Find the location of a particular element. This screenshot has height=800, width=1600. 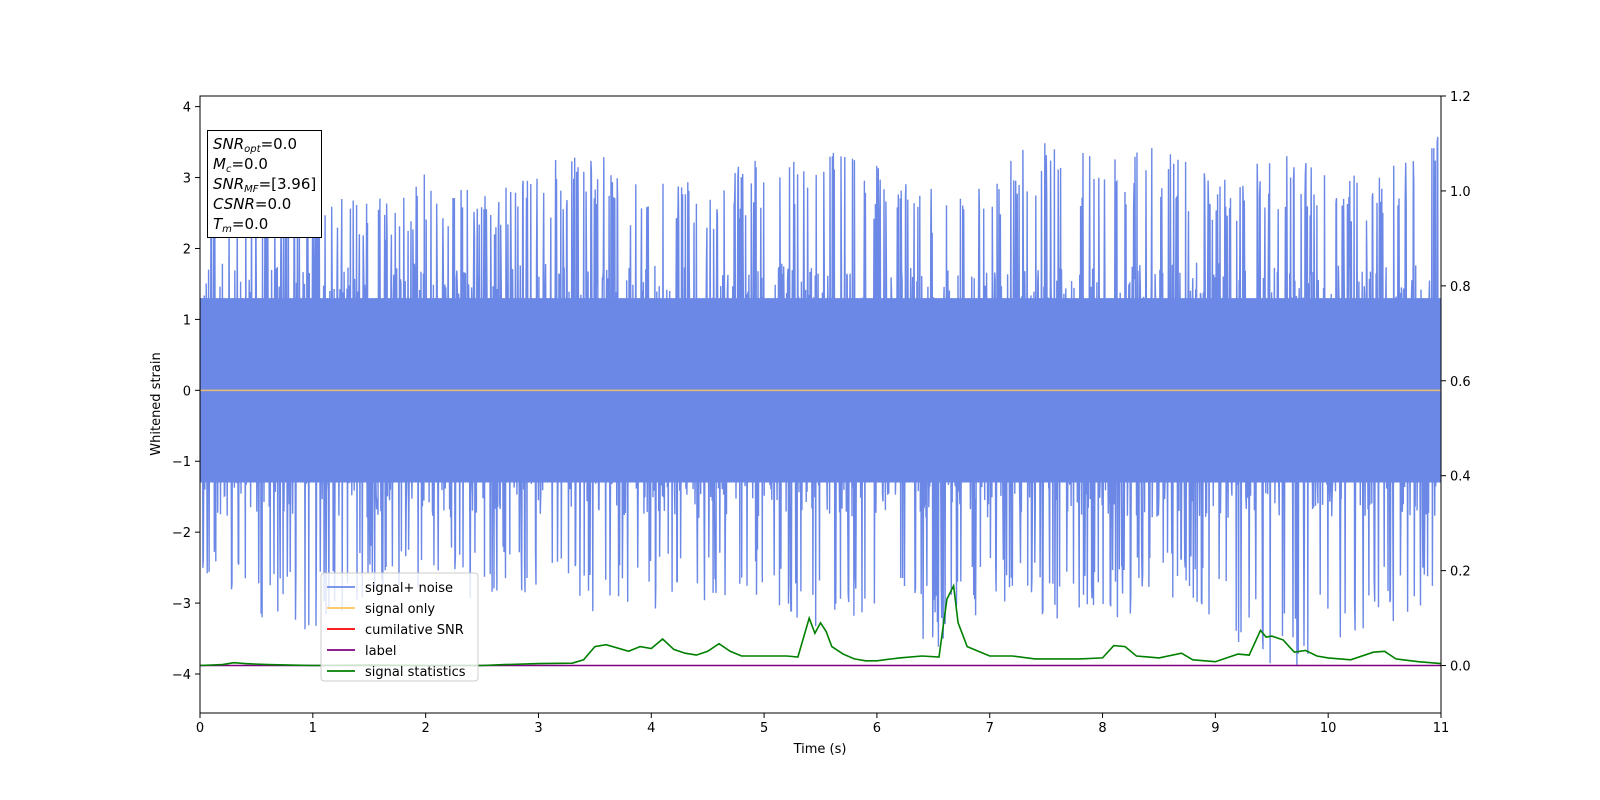

x-tick-label: 3 is located at coordinates (538, 728).